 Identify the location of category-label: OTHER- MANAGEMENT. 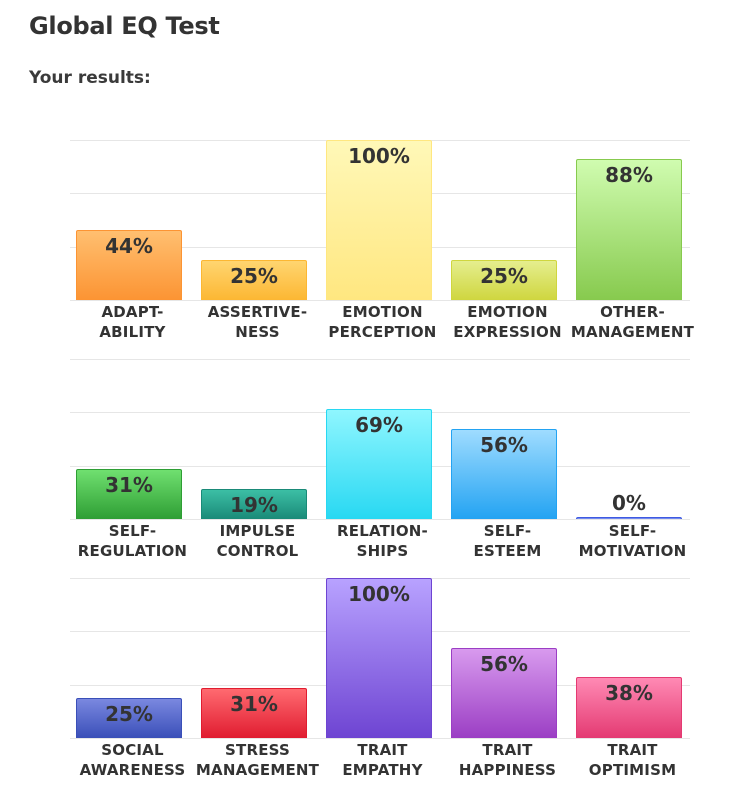
(632, 322).